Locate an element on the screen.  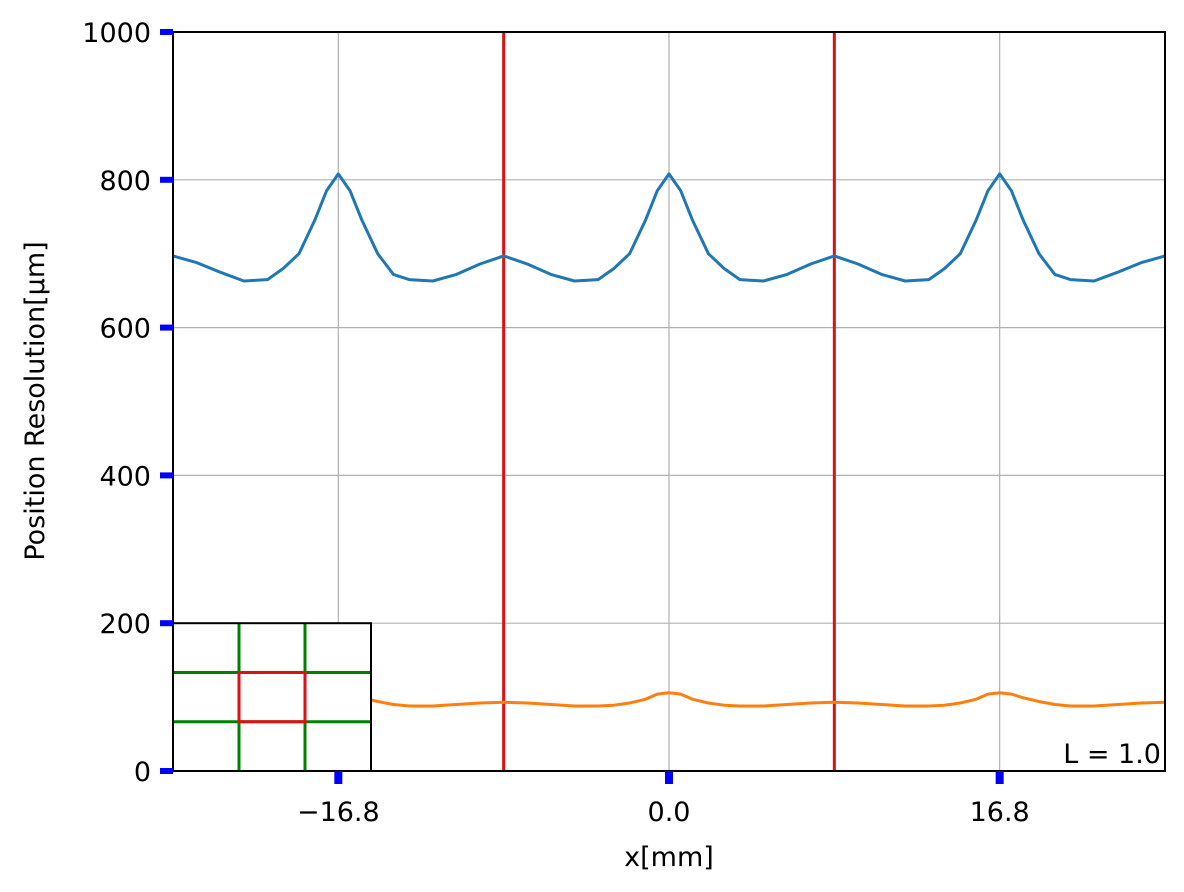
y-tick-label: 200 is located at coordinates (125, 624).